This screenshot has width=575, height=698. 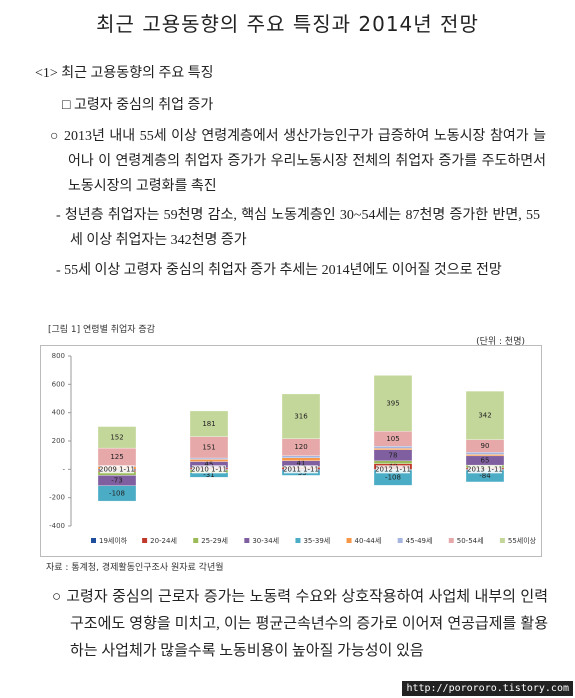 I want to click on data-label: -73, so click(x=116, y=481).